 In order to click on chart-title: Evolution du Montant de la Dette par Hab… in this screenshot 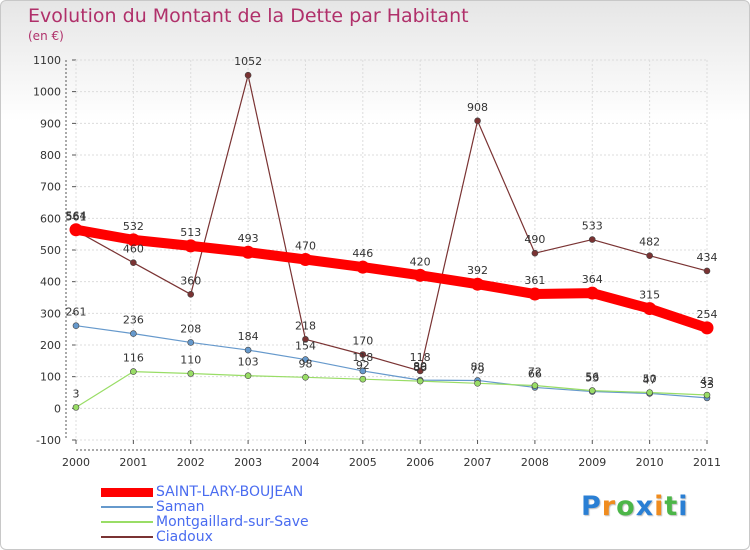, I will do `click(248, 16)`.